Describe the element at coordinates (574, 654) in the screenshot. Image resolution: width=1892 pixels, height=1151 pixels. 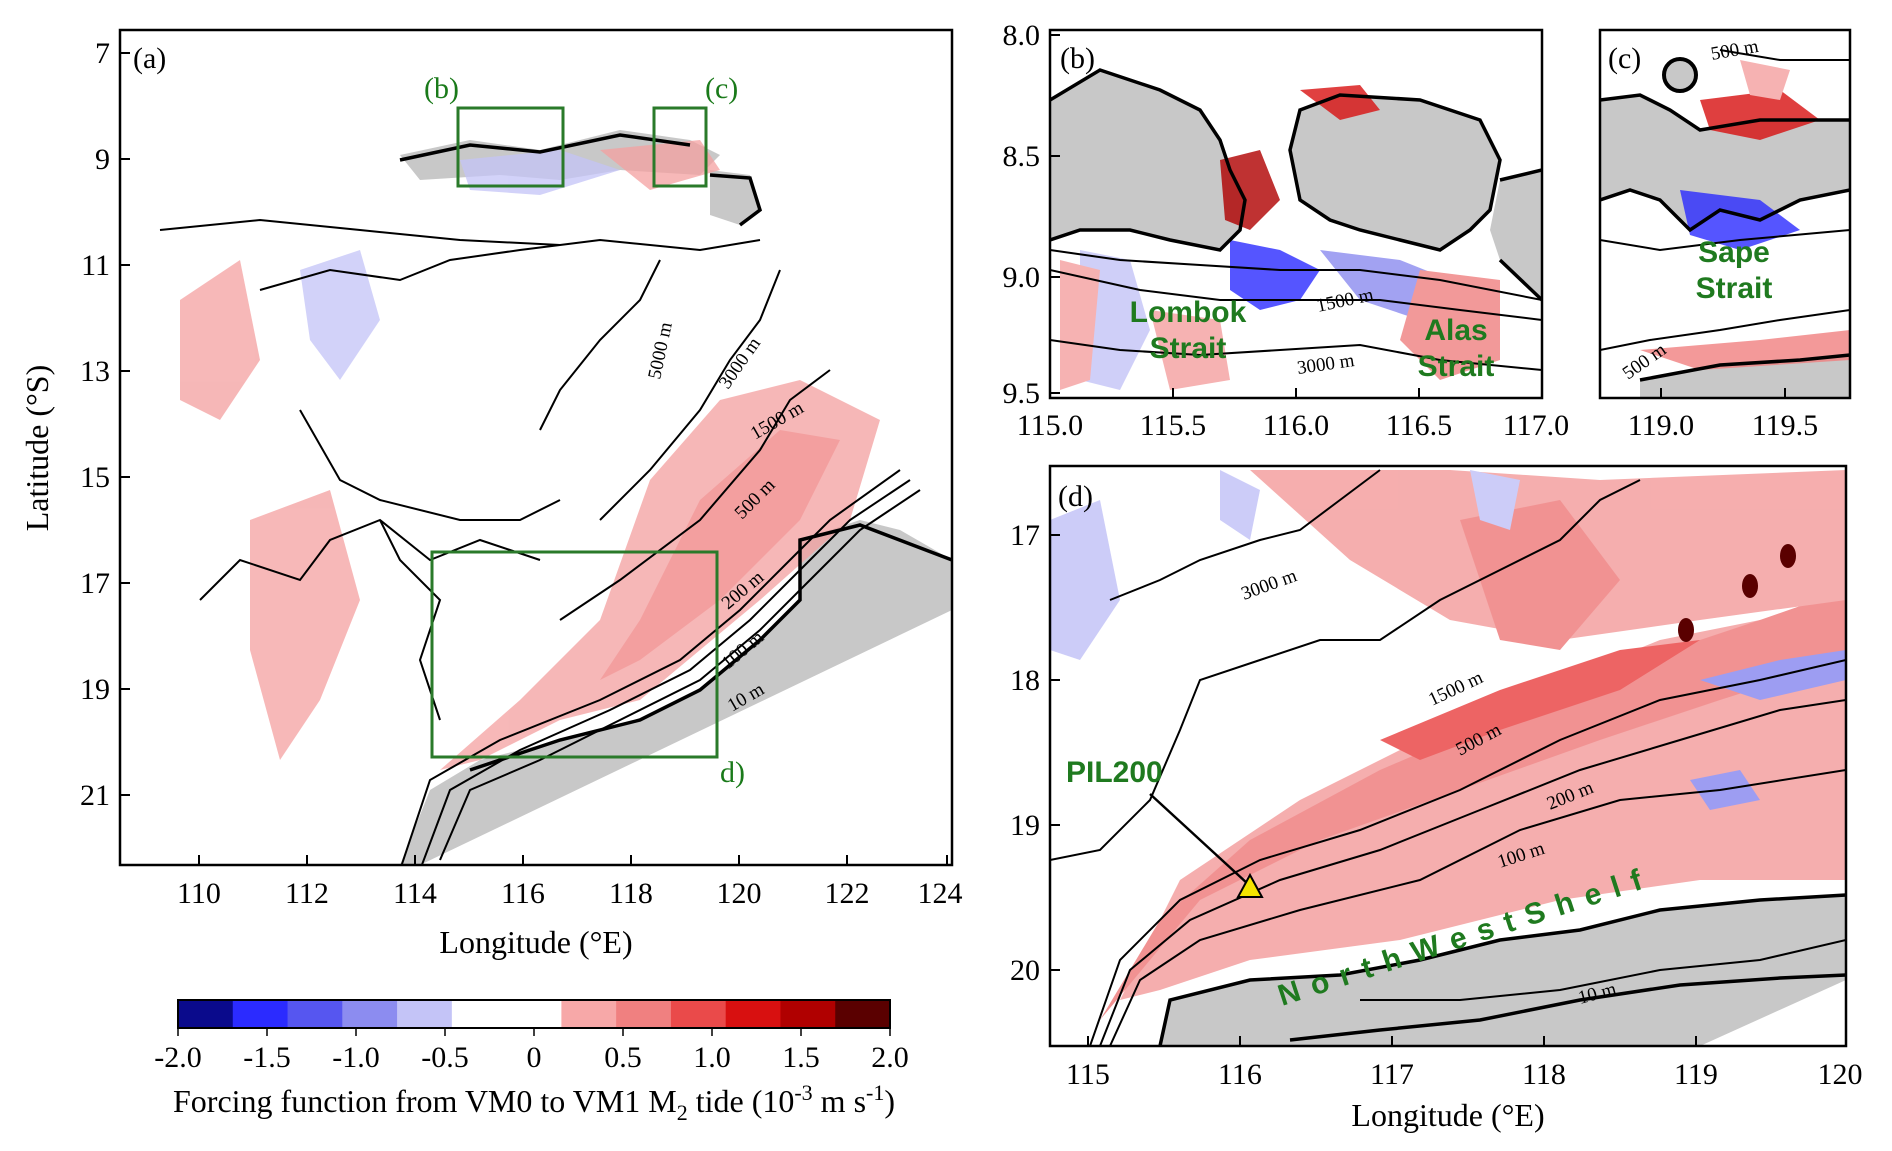
I see `inset-box-d` at that location.